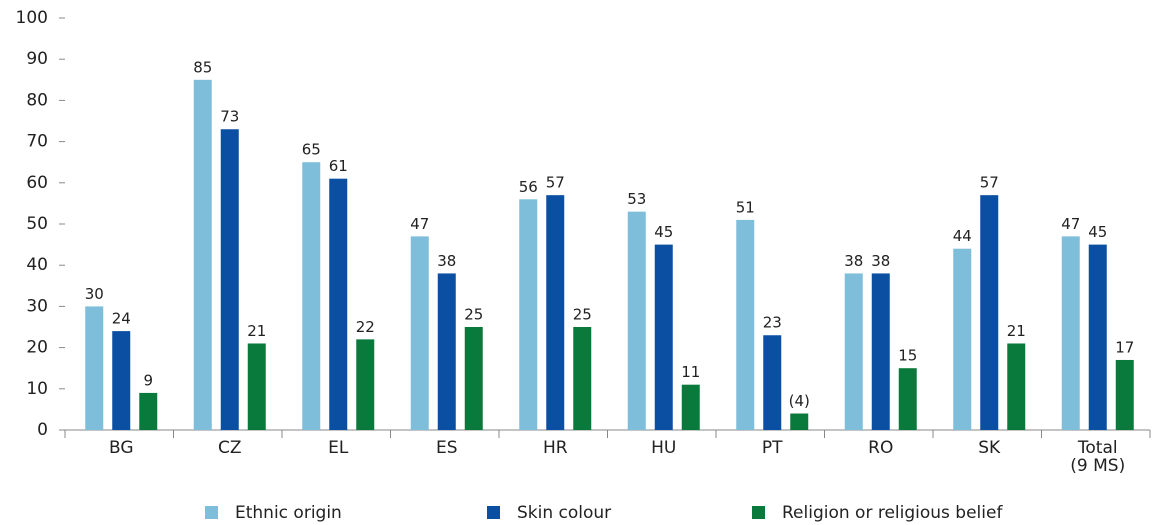 The width and height of the screenshot is (1155, 525). Describe the element at coordinates (311, 150) in the screenshot. I see `value-label: 65` at that location.